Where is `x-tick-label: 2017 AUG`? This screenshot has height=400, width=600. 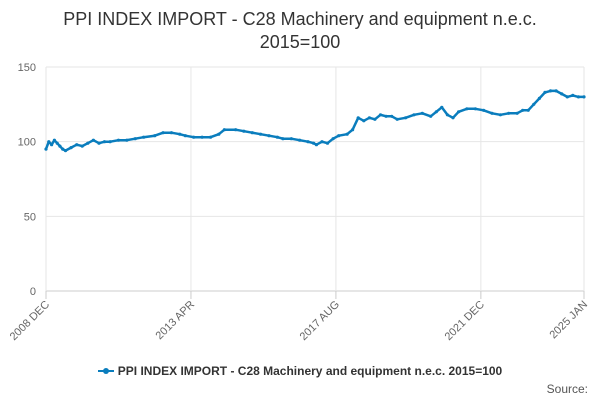 x-tick-label: 2017 AUG is located at coordinates (320, 321).